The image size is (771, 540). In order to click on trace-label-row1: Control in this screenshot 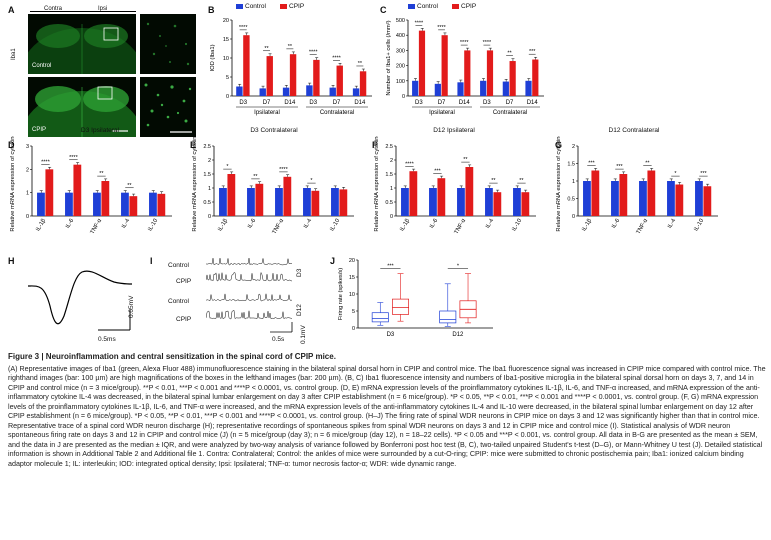, I will do `click(178, 265)`.